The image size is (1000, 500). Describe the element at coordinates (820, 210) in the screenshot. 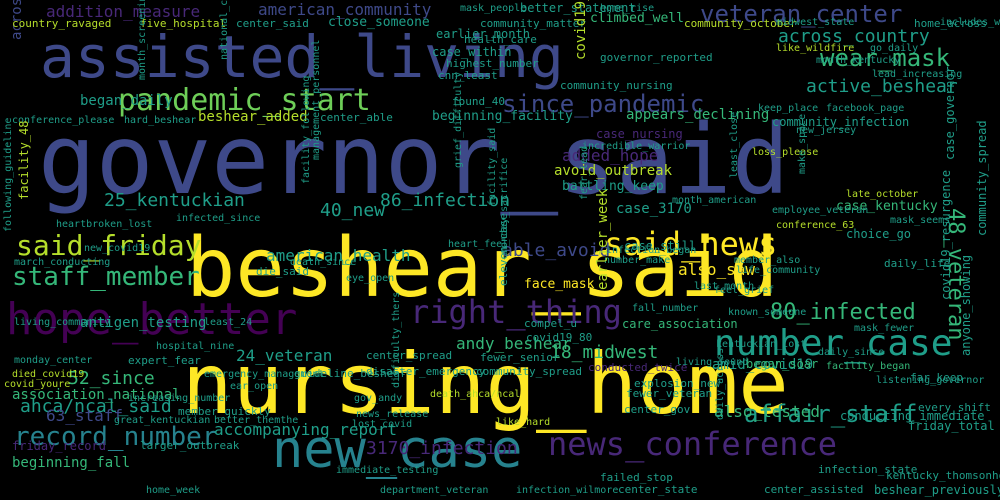

I see `cloud-word: employee_veteran` at that location.